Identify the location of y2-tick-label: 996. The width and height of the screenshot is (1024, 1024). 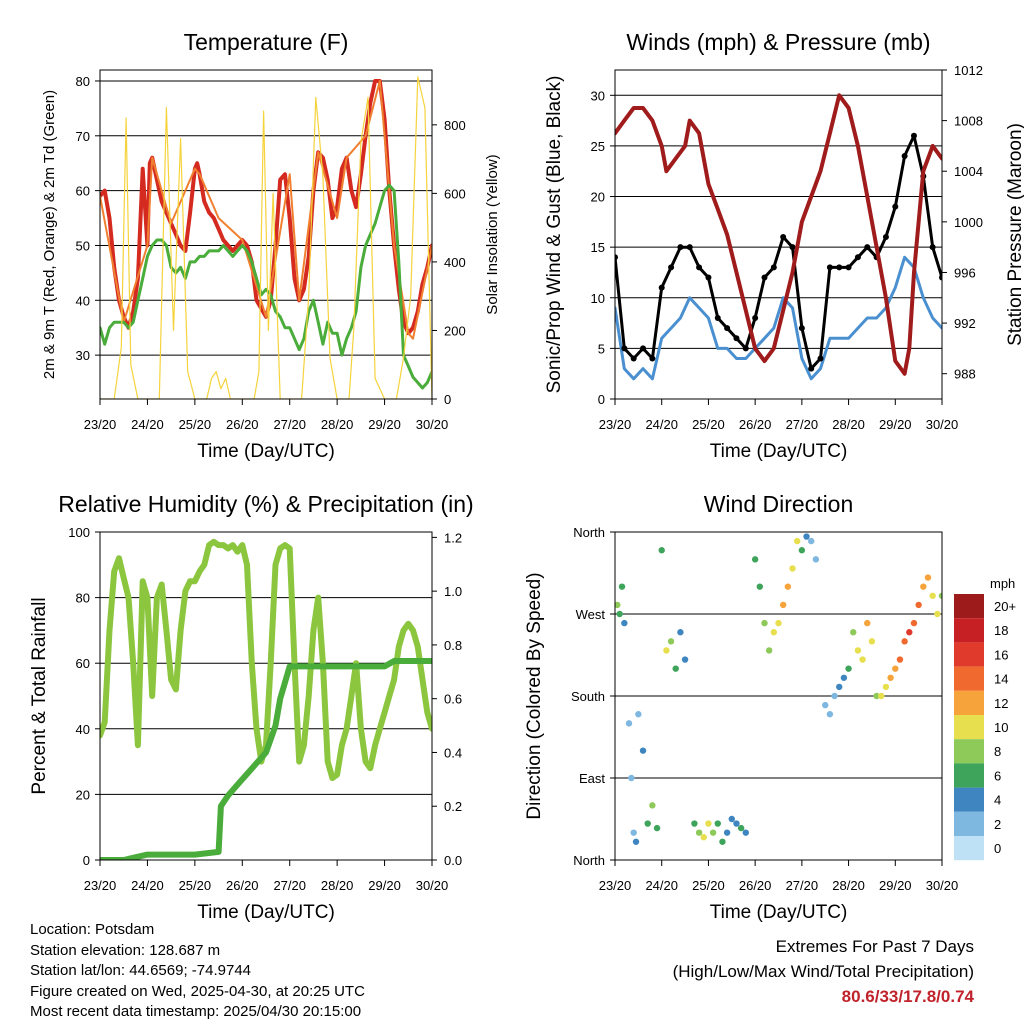
(965, 272).